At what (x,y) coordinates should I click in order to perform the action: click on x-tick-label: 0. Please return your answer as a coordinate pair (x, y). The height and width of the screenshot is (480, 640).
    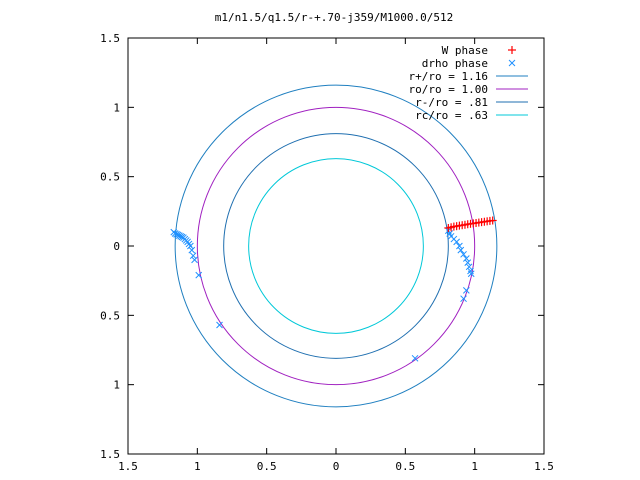
    Looking at the image, I should click on (336, 466).